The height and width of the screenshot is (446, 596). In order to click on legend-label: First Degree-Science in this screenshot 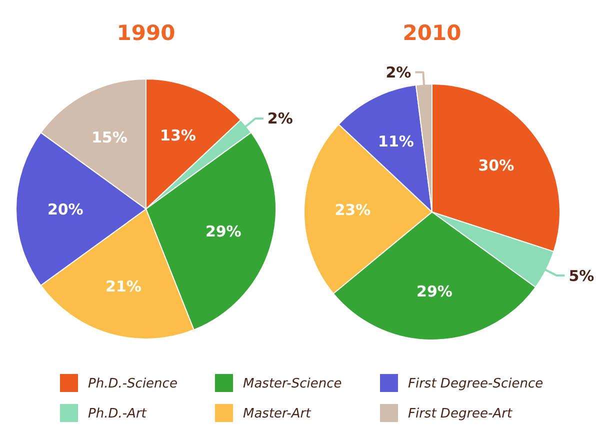, I will do `click(476, 384)`.